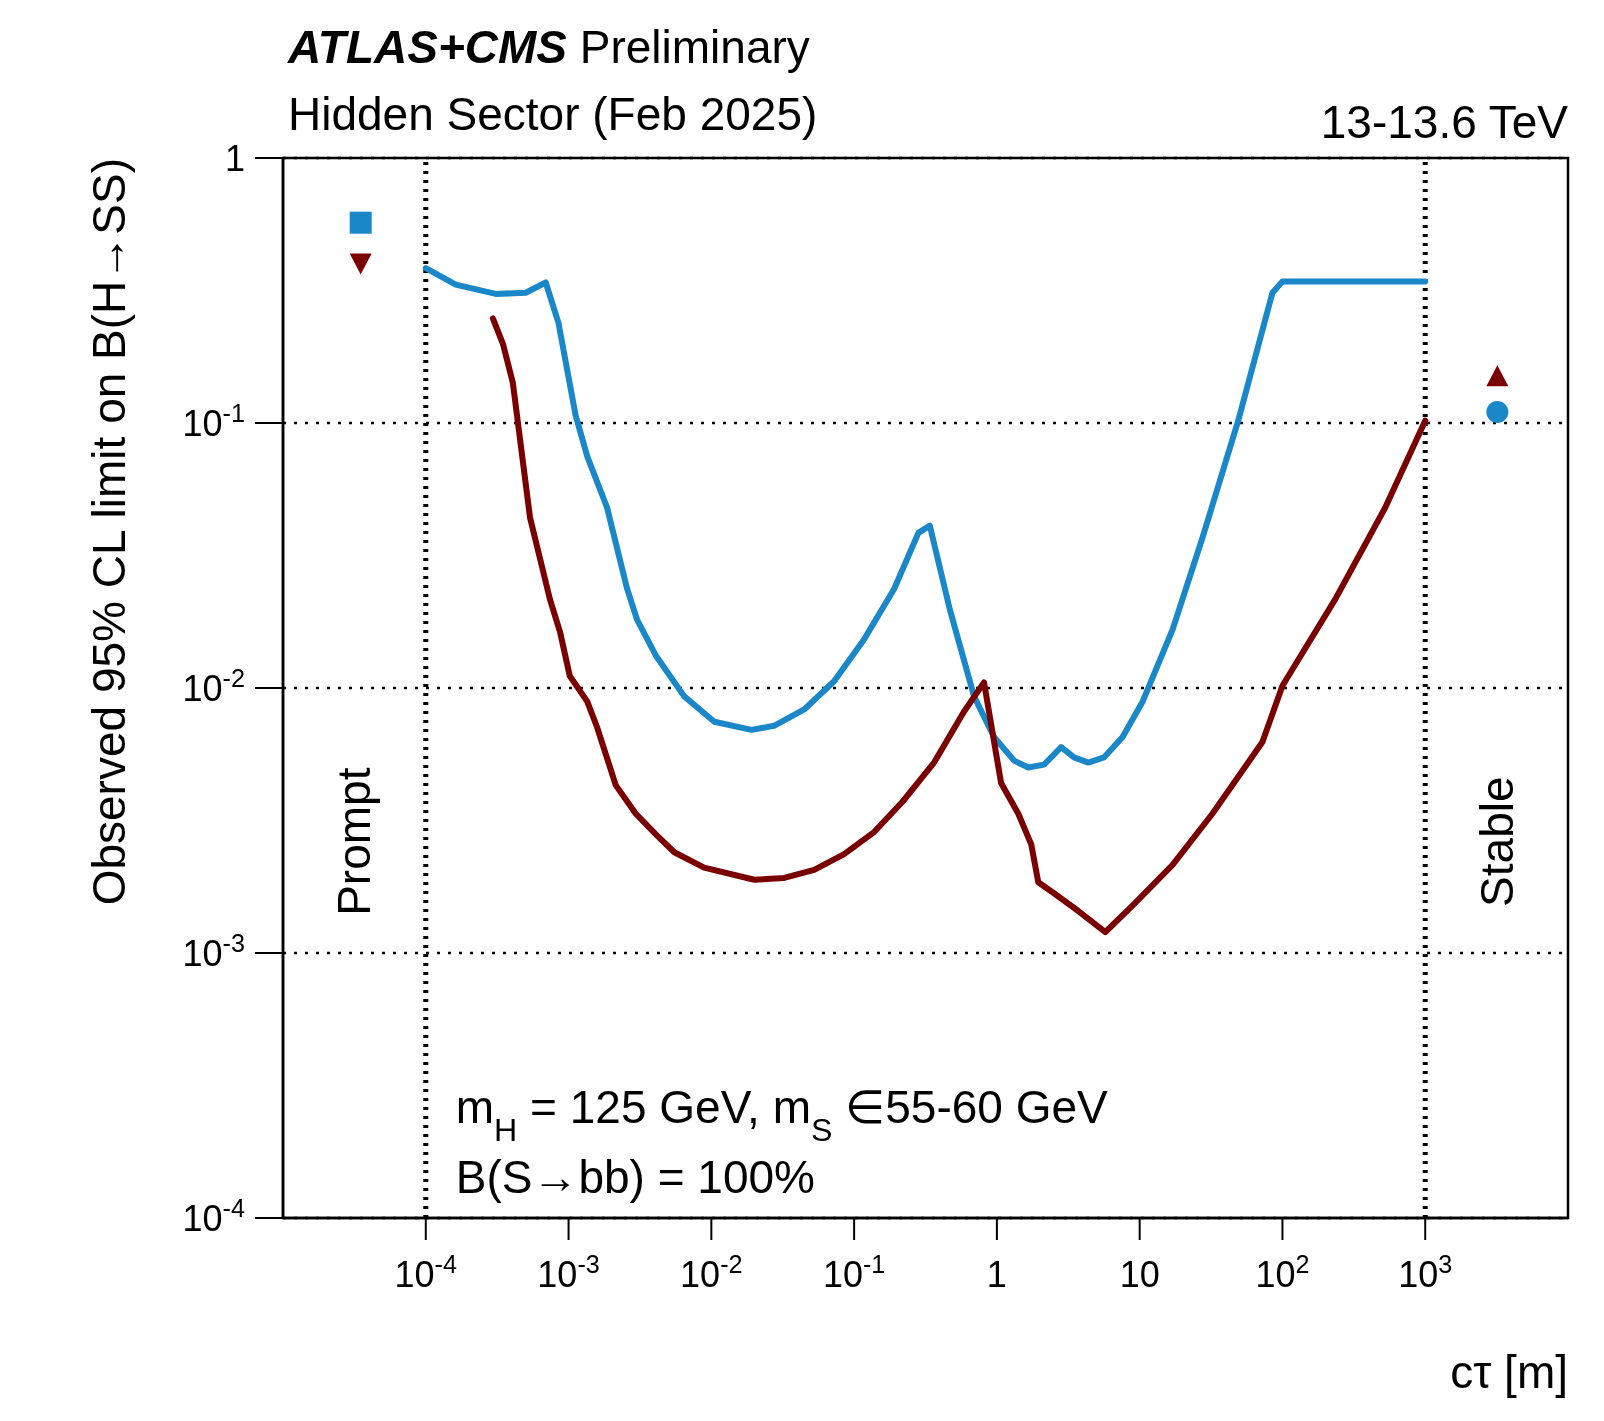 Image resolution: width=1604 pixels, height=1421 pixels. I want to click on text: 13-13.6 TeV, so click(1444, 122).